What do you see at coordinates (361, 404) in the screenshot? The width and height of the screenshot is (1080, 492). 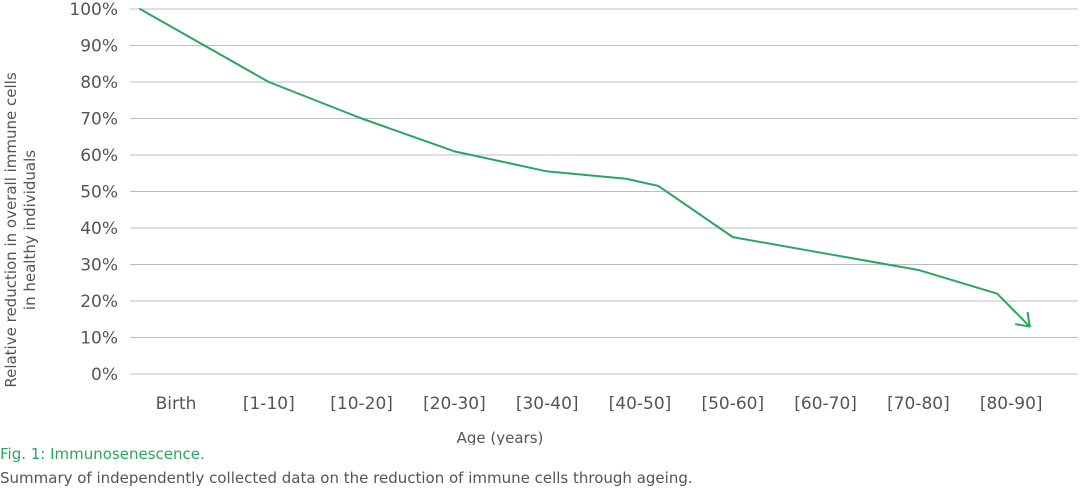 I see `x-tick-label: [10-20]` at bounding box center [361, 404].